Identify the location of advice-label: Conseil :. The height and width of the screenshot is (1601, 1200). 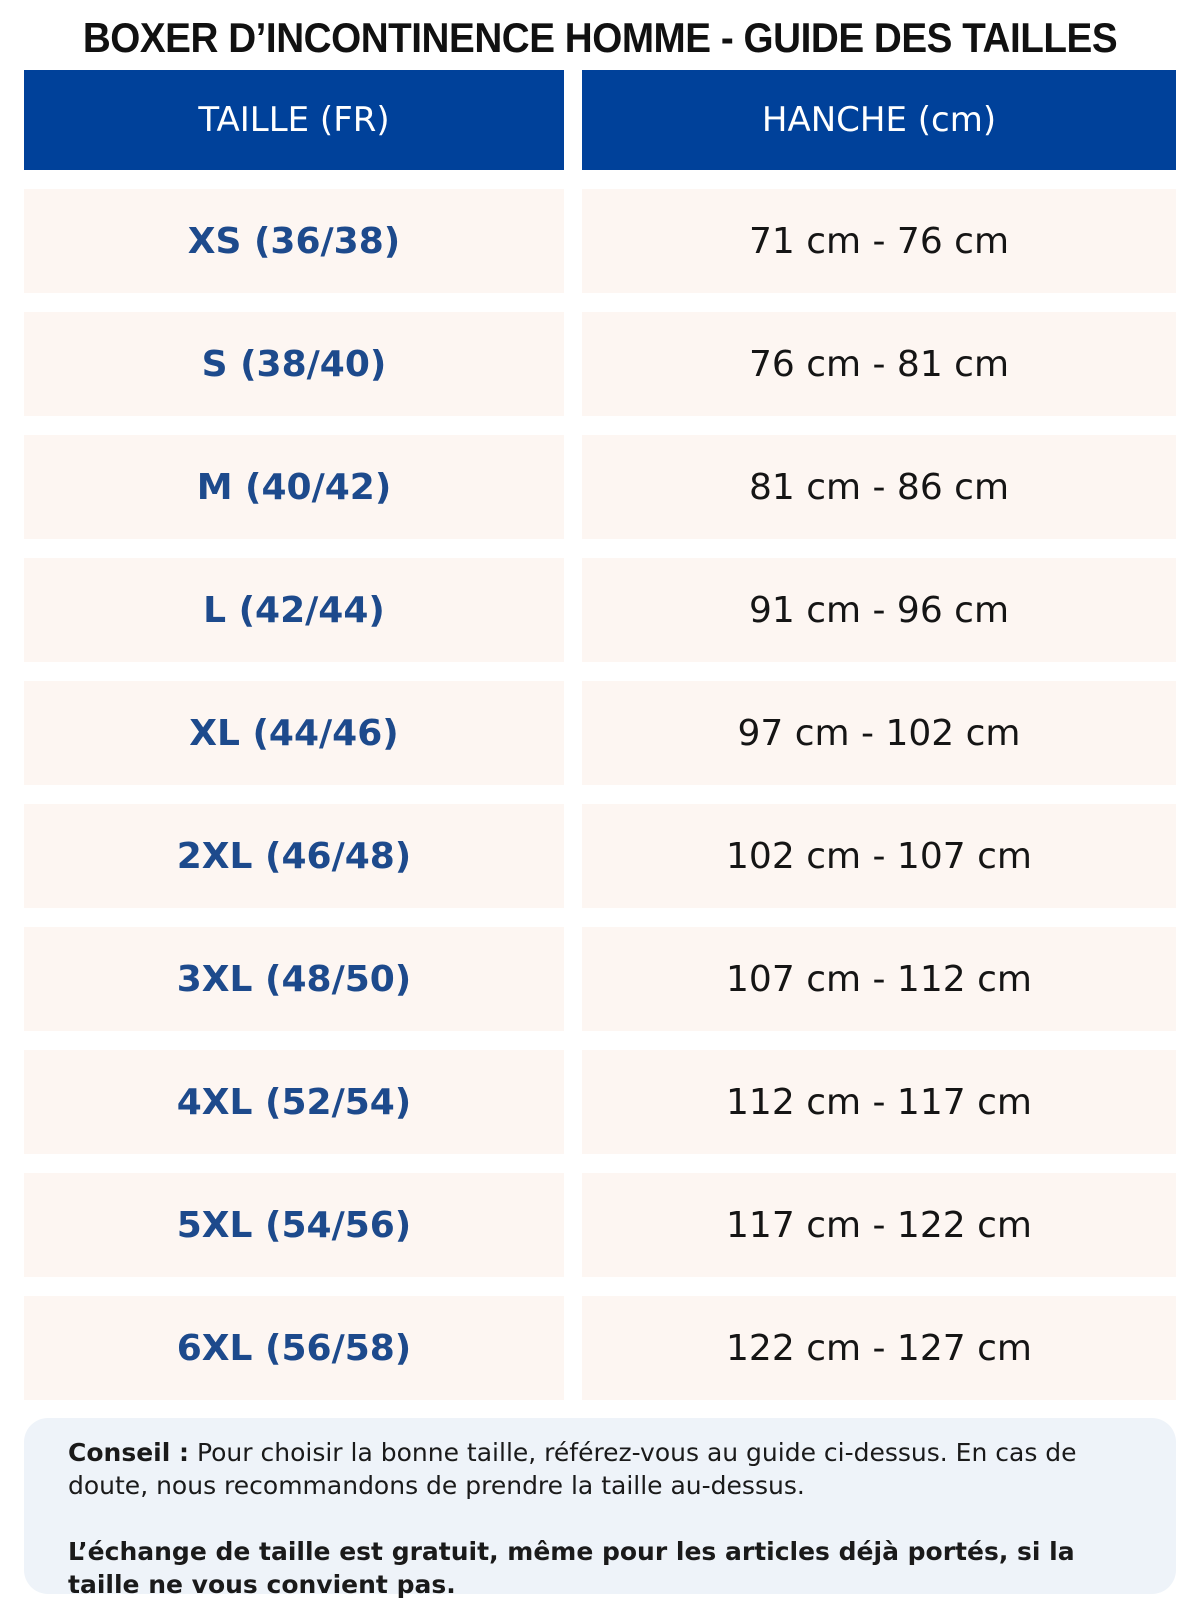
(128, 1452).